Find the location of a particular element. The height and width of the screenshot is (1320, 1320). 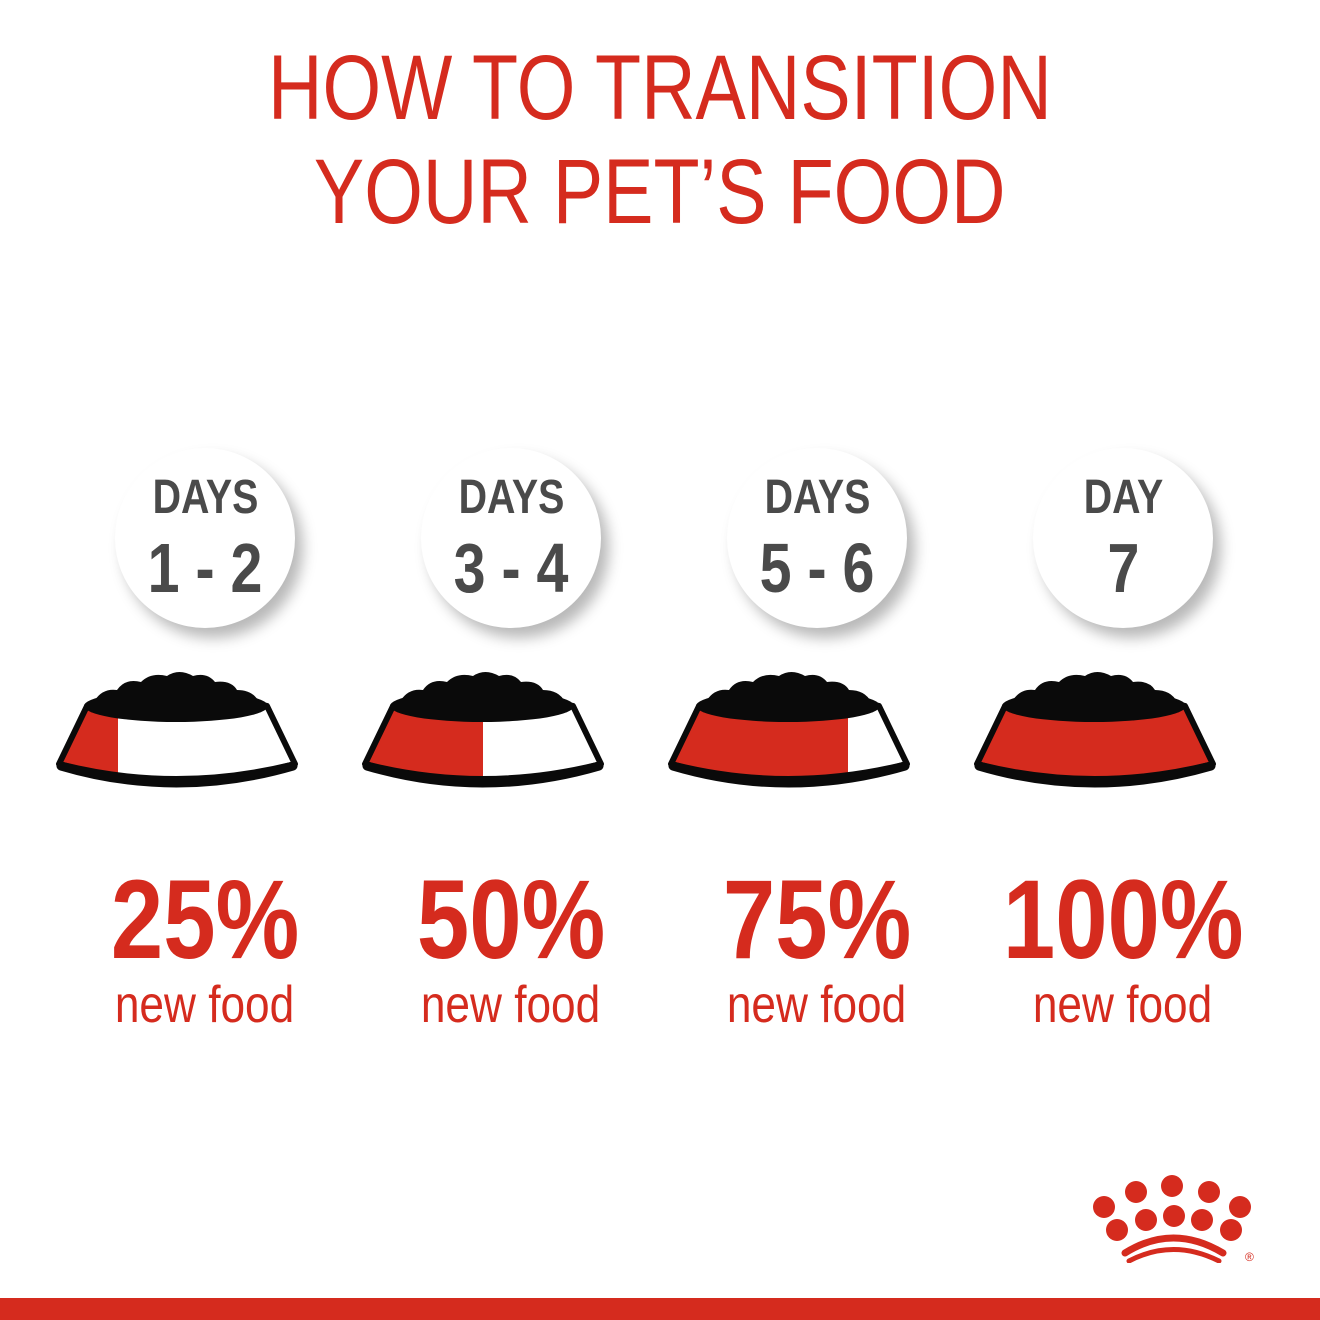

days-range: 7 is located at coordinates (1123, 568).